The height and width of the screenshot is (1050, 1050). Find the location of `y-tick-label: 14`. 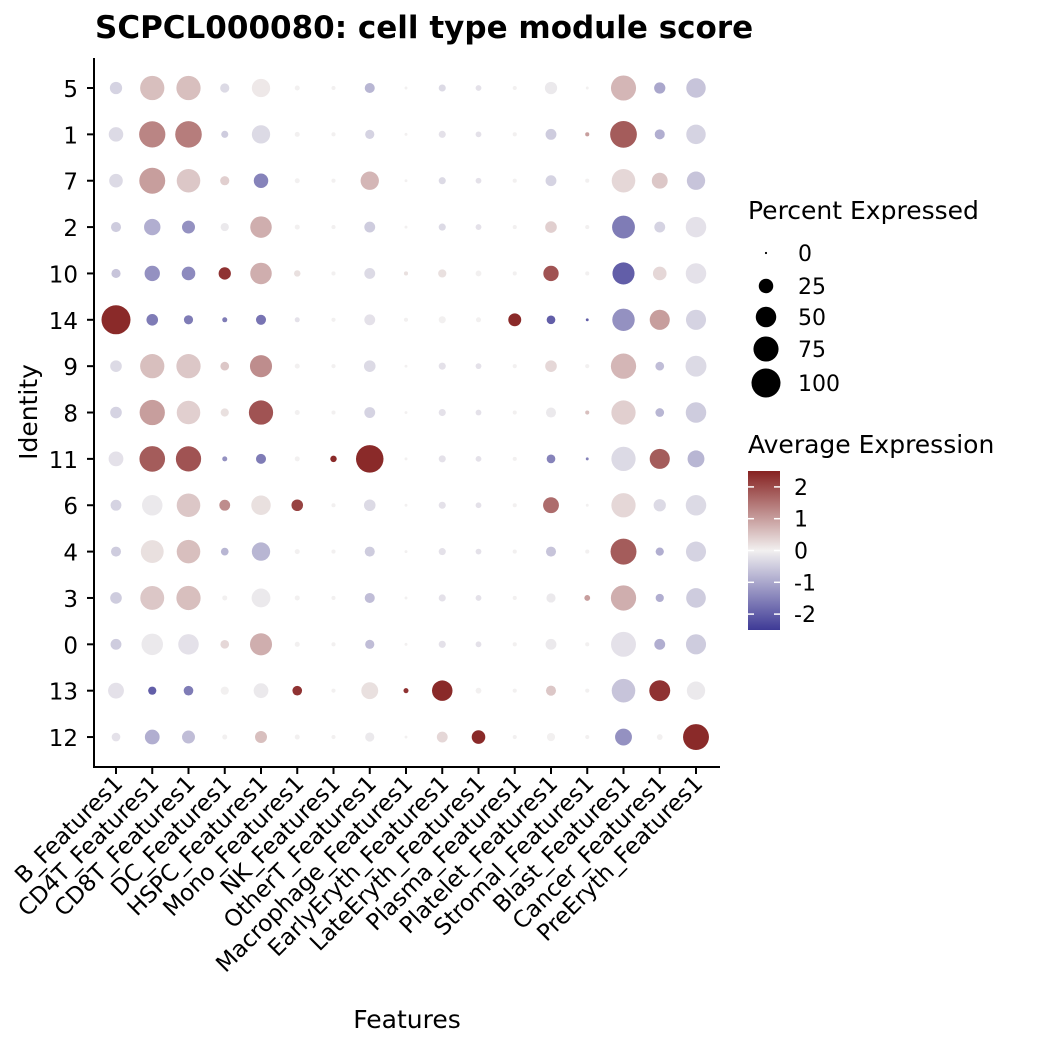

y-tick-label: 14 is located at coordinates (63, 322).